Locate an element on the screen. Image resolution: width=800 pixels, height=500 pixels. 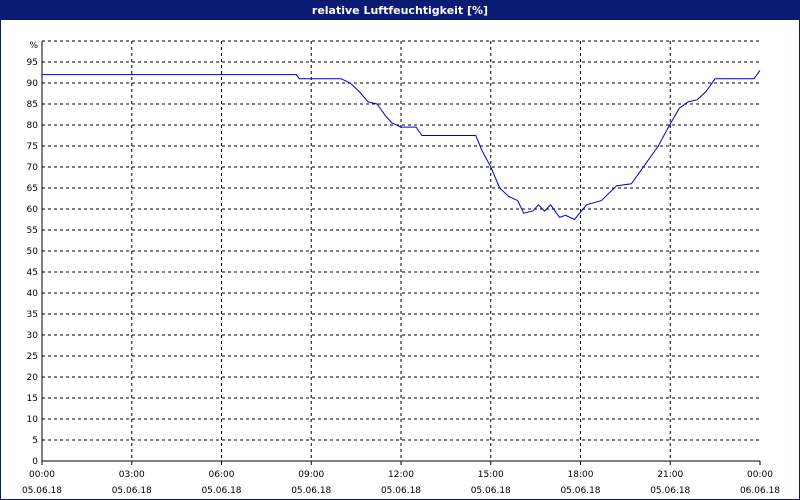
x-tick-time: 21:00 is located at coordinates (670, 475).